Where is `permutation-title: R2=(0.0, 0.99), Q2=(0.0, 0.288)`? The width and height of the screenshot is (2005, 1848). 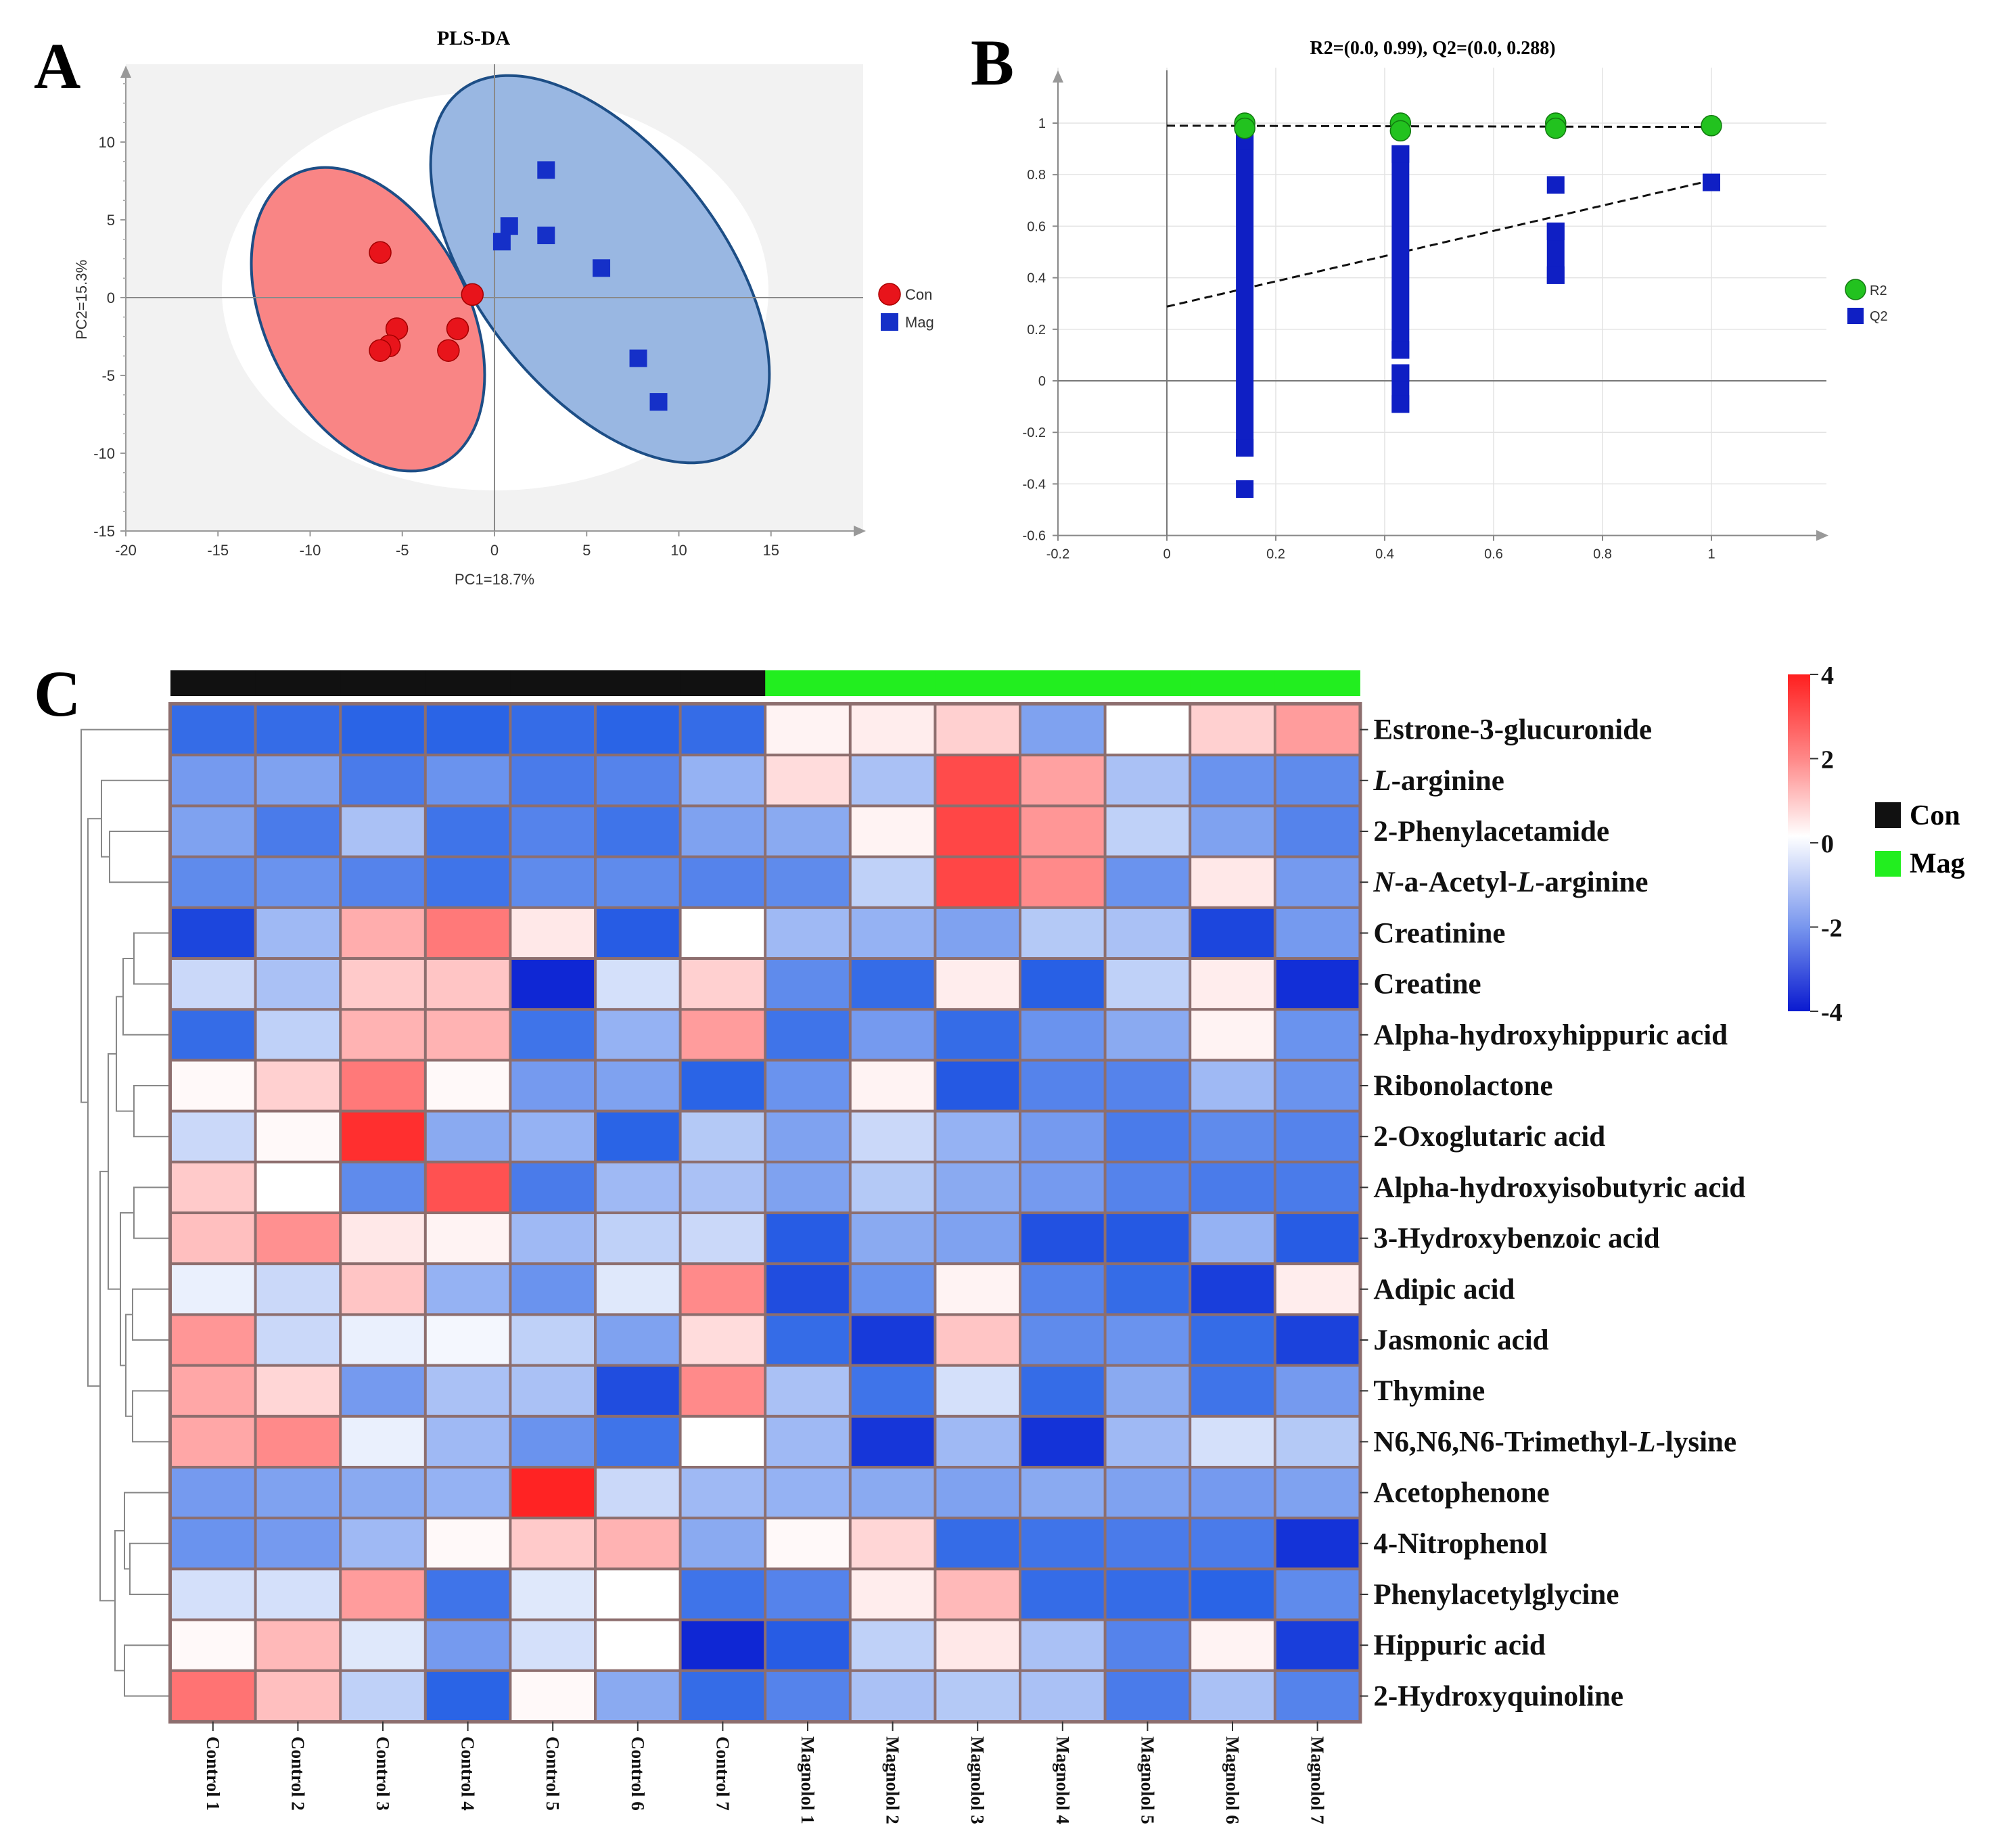 permutation-title: R2=(0.0, 0.99), Q2=(0.0, 0.288) is located at coordinates (1433, 48).